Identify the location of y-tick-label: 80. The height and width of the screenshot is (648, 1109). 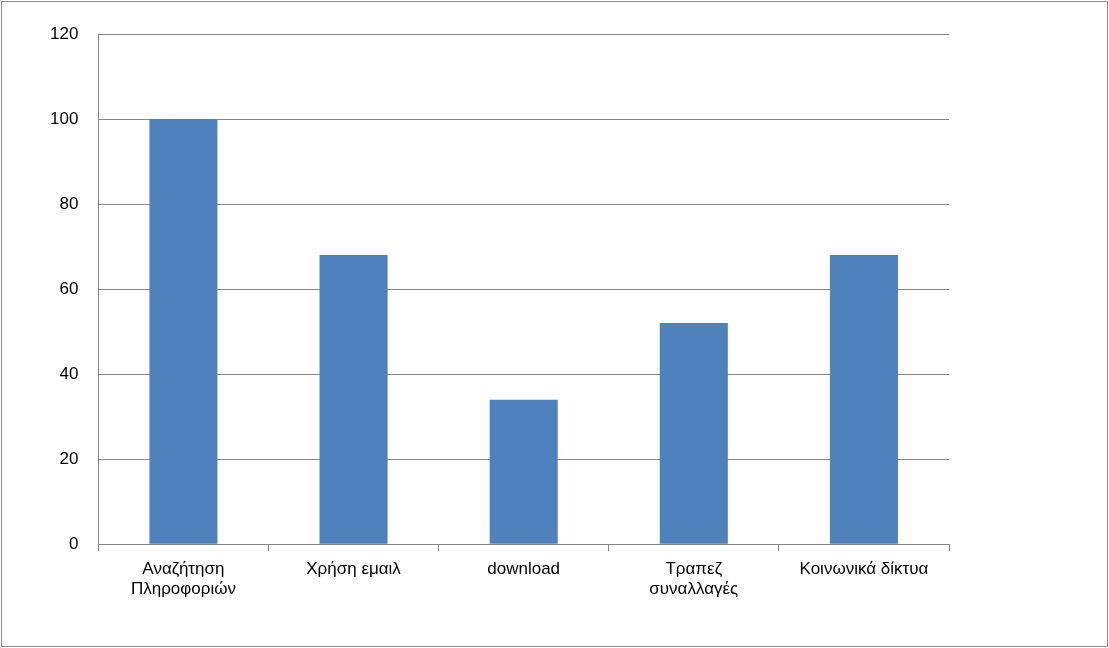
(69, 203).